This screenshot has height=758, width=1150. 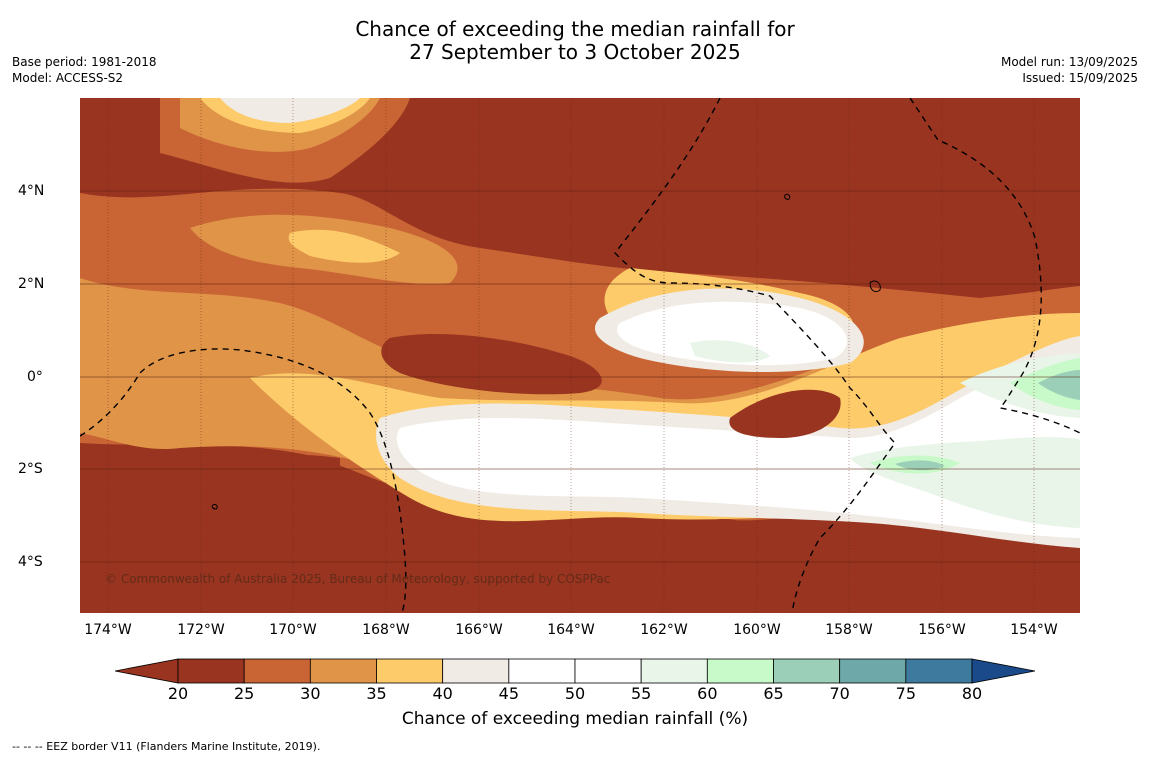 I want to click on x-tick-166w: 166°W, so click(x=479, y=630).